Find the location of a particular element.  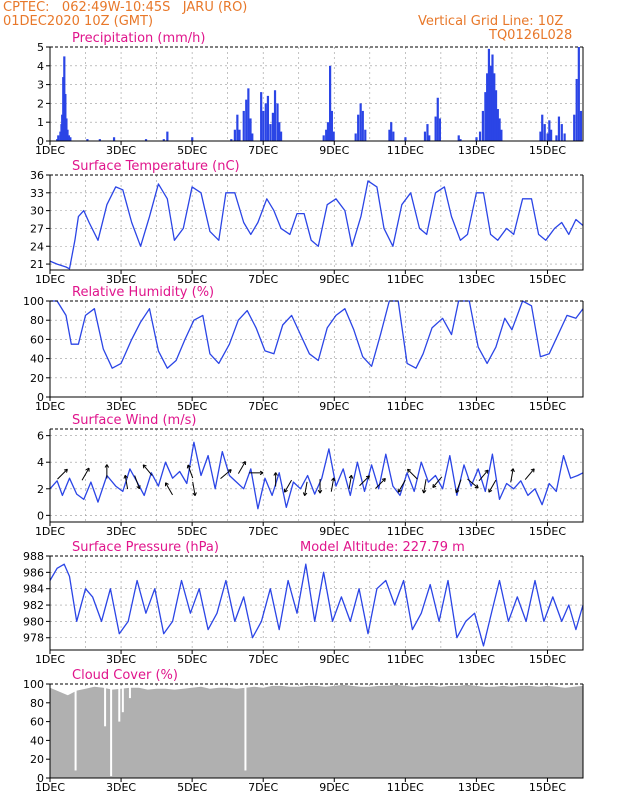

y-tick-label: 982 is located at coordinates (33, 605).